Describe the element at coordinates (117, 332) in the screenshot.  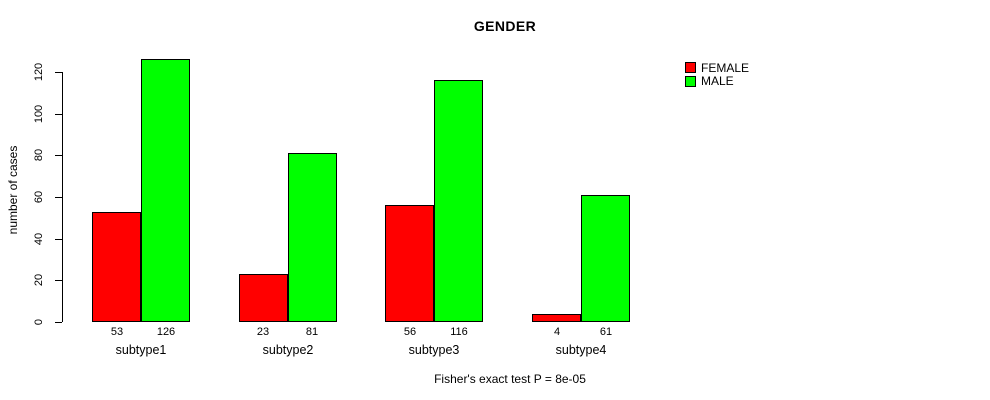
I see `bar-value-label: 53` at that location.